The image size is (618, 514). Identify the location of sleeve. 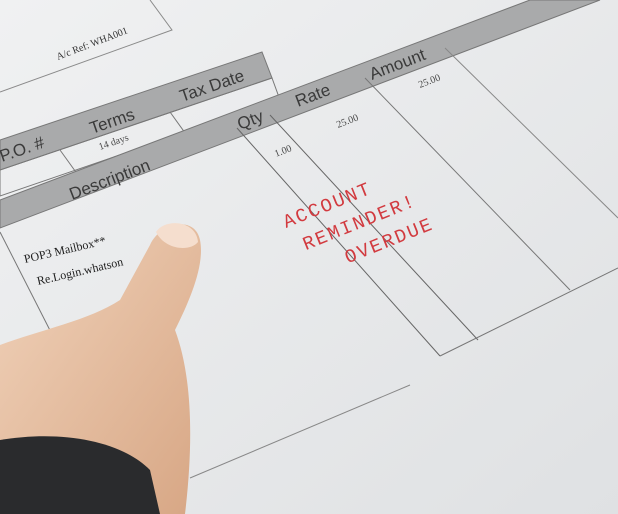
(80, 475).